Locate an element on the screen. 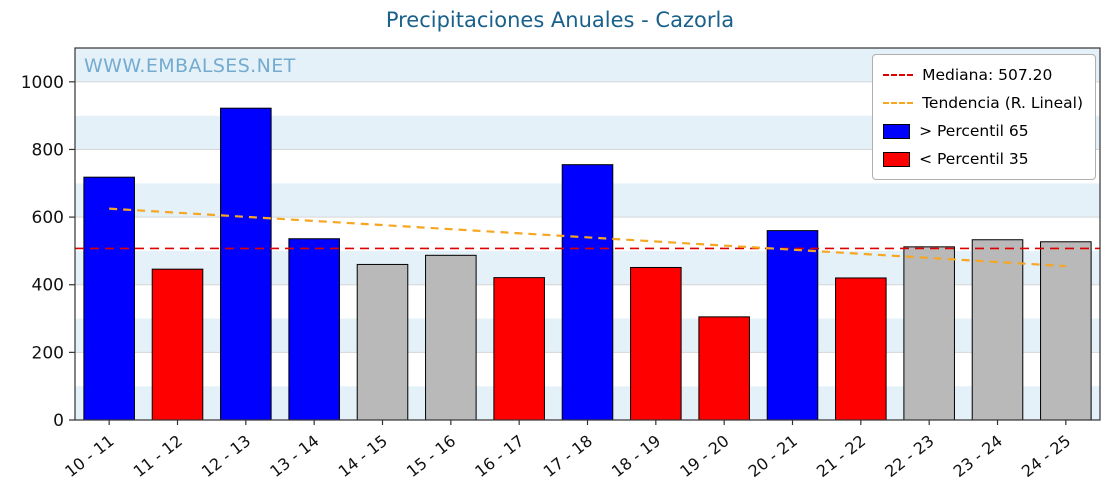 The image size is (1120, 500). y-tick-label: 600 is located at coordinates (48, 218).